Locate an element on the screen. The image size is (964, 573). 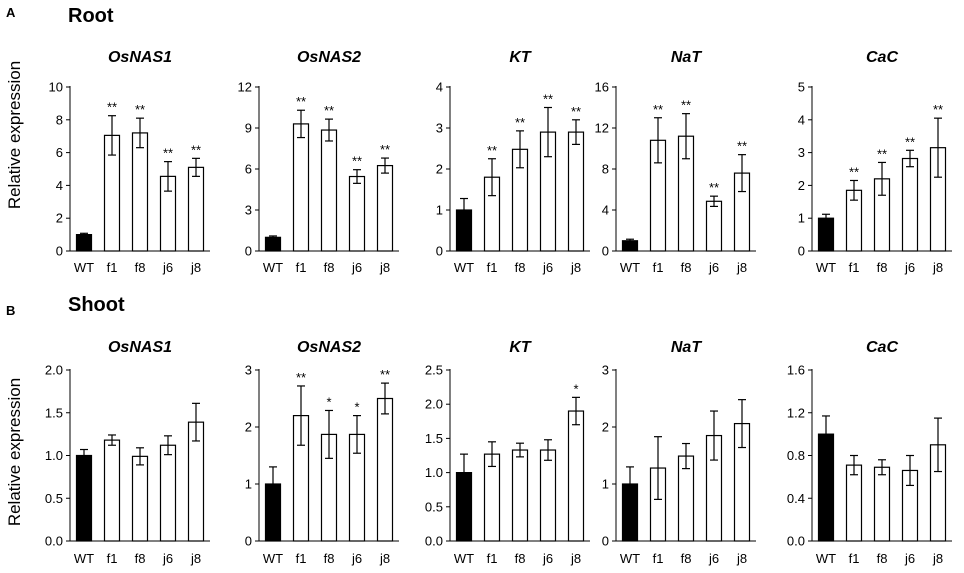
y-tick-label: 2.5 is located at coordinates (434, 370).